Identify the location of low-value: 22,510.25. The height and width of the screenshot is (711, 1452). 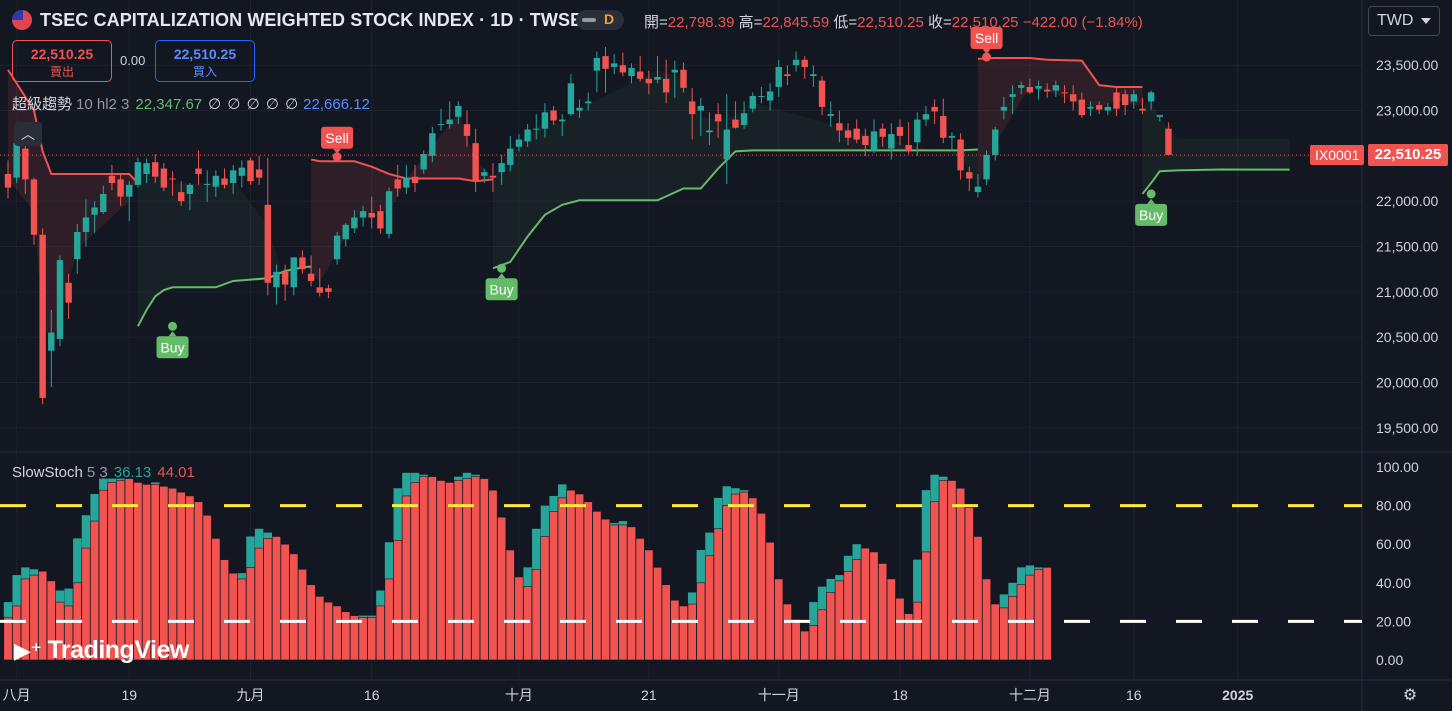
(890, 22).